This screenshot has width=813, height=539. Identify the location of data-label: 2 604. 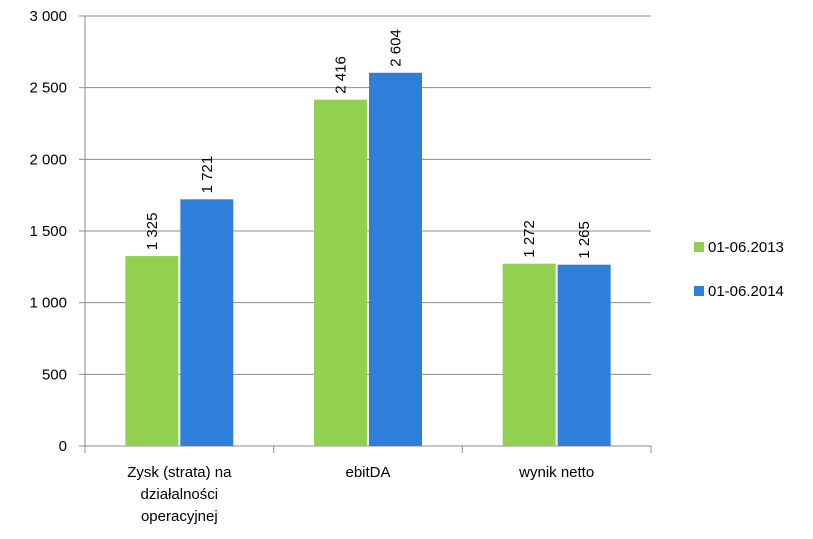
(396, 48).